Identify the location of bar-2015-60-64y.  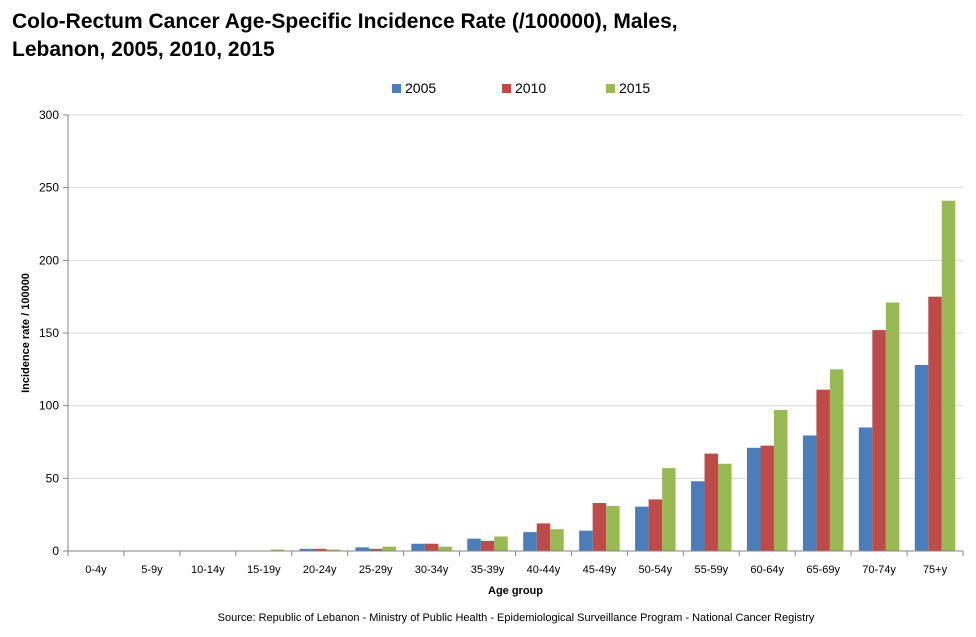
(780, 480).